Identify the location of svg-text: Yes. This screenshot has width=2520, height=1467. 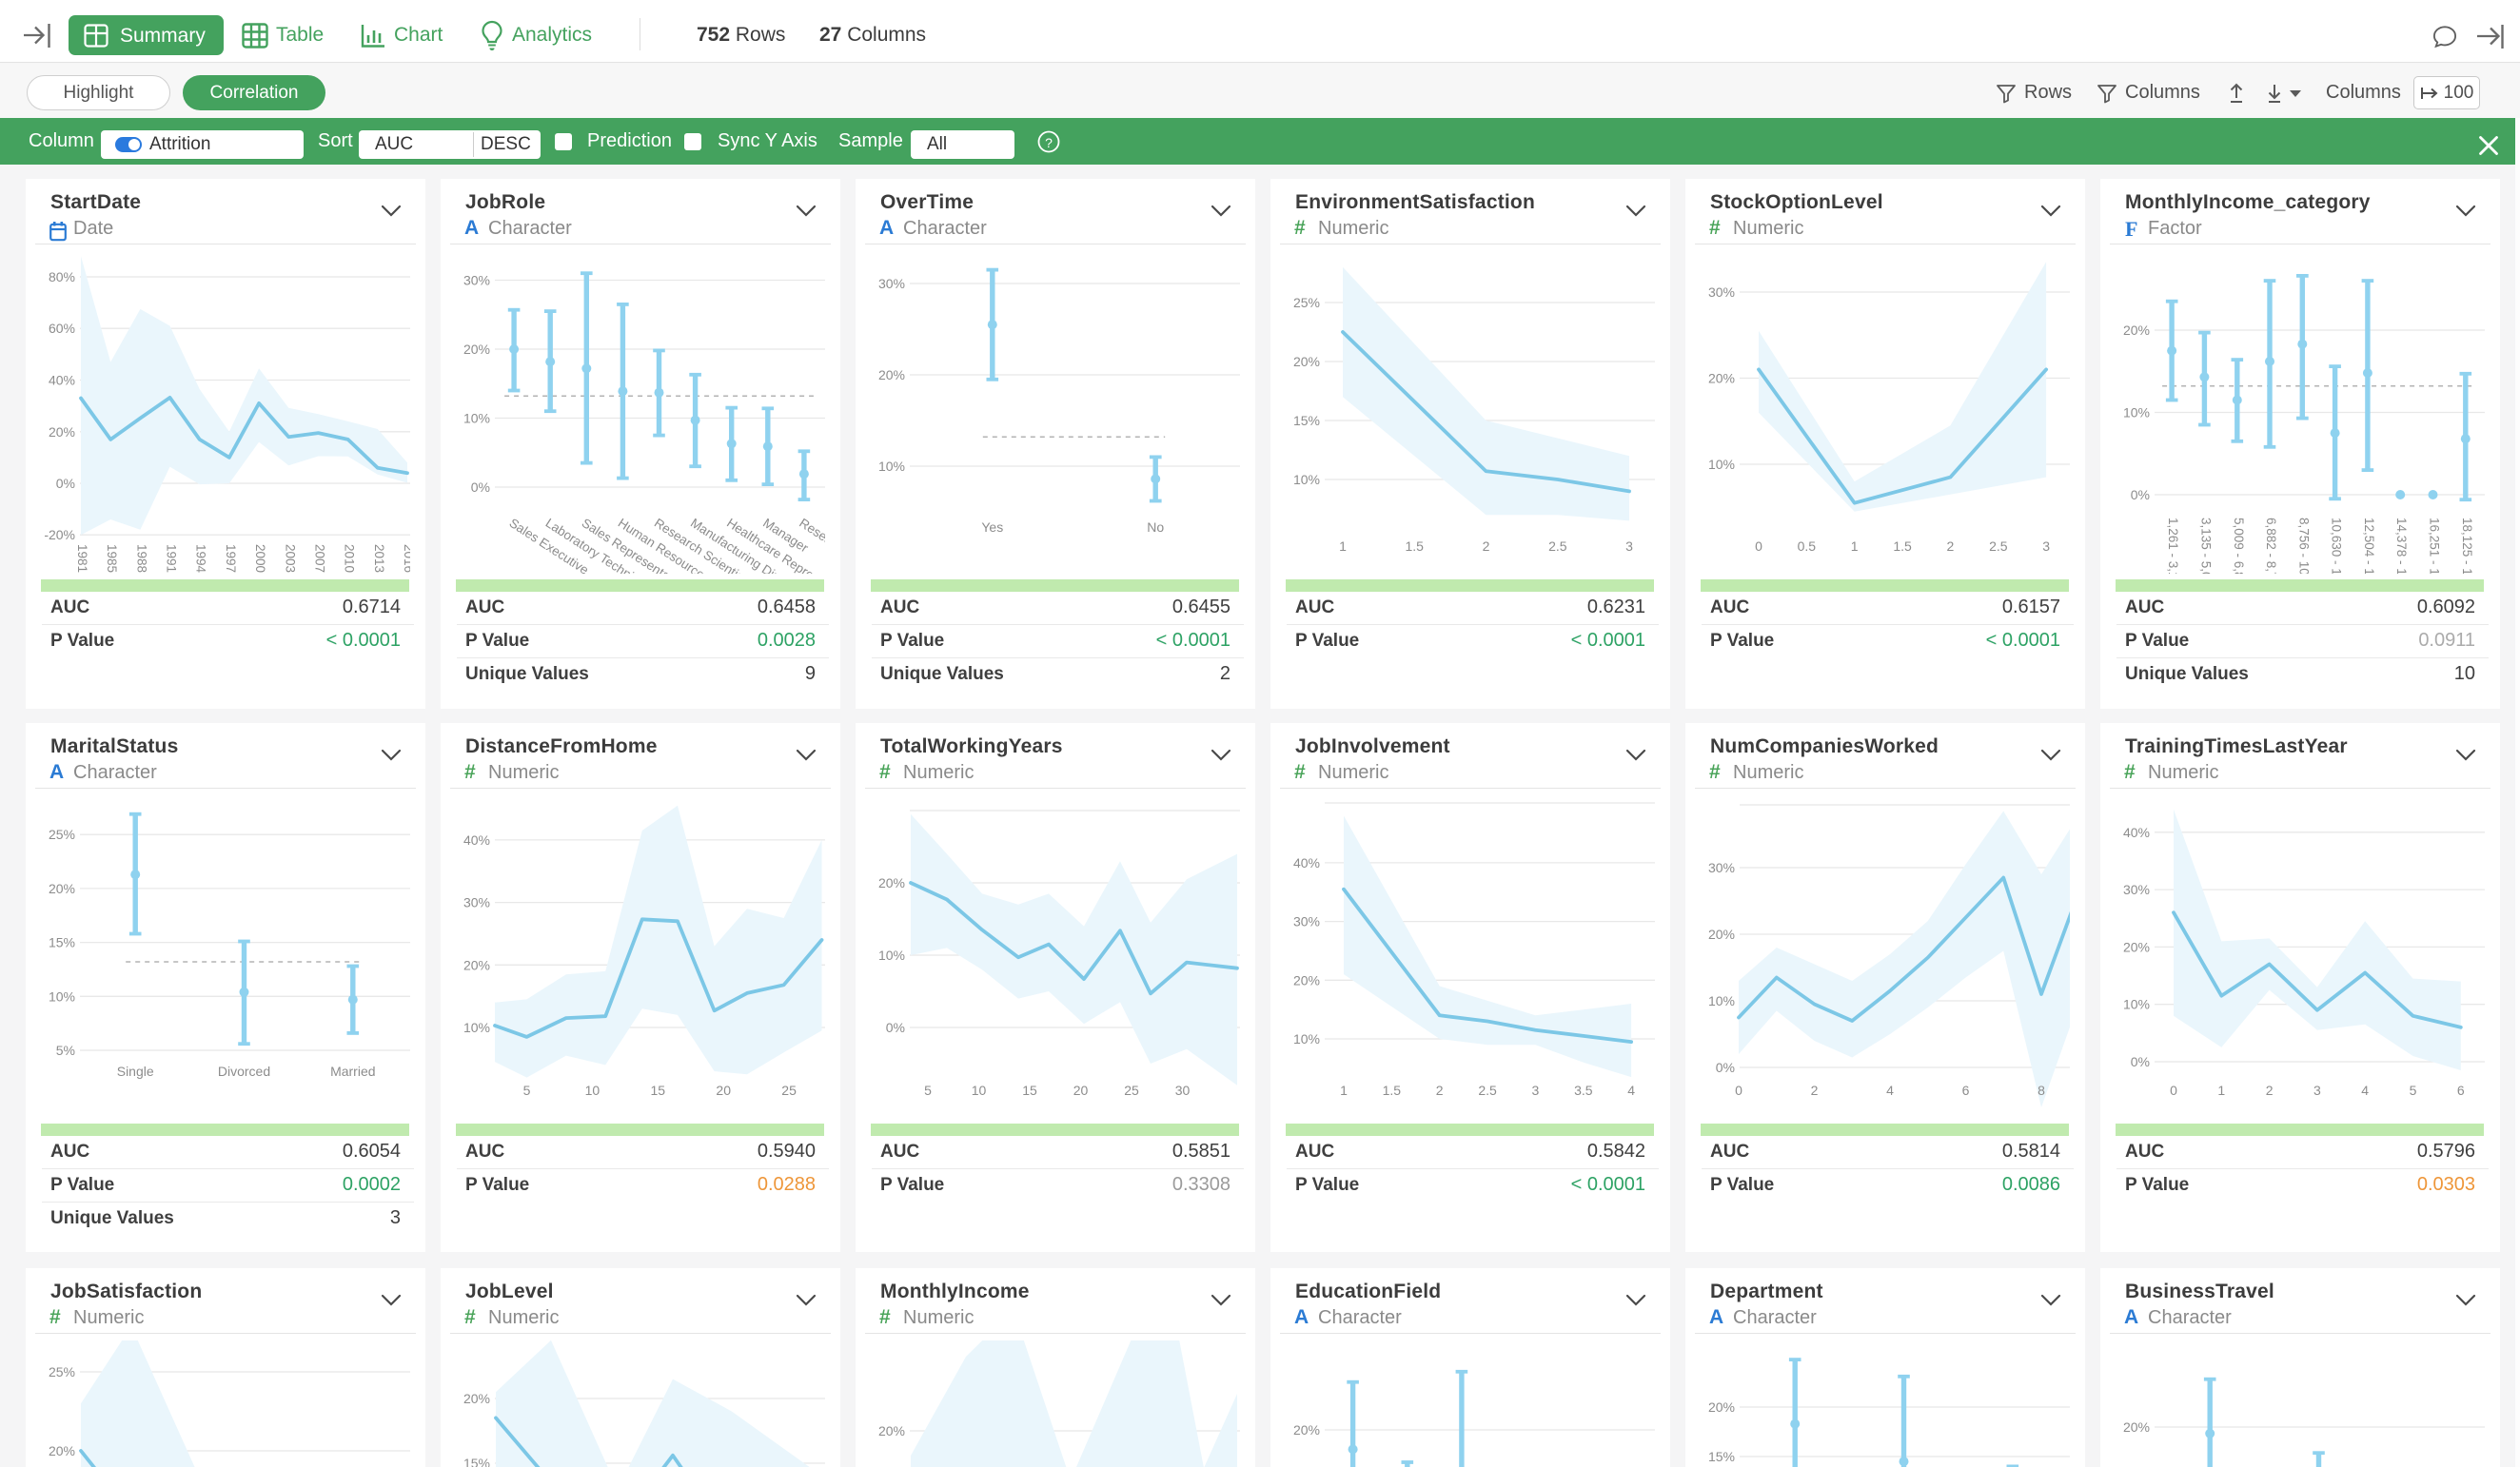
(992, 527).